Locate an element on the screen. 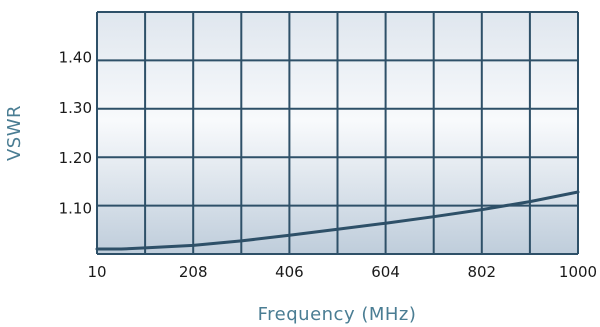  x-tick-label: 10 is located at coordinates (96, 272).